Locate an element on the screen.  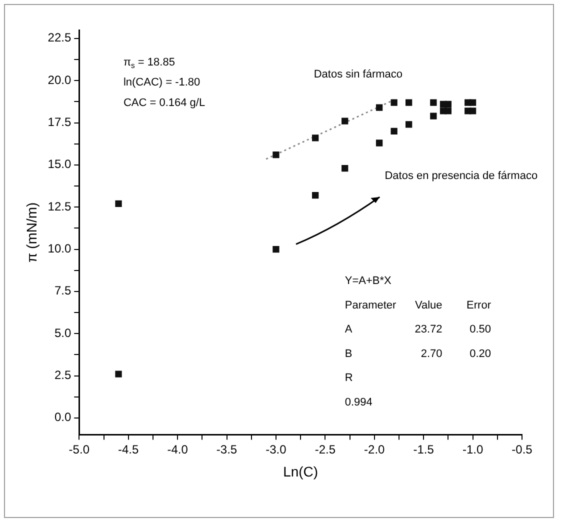
y-tick-label: 10.0 is located at coordinates (60, 249).